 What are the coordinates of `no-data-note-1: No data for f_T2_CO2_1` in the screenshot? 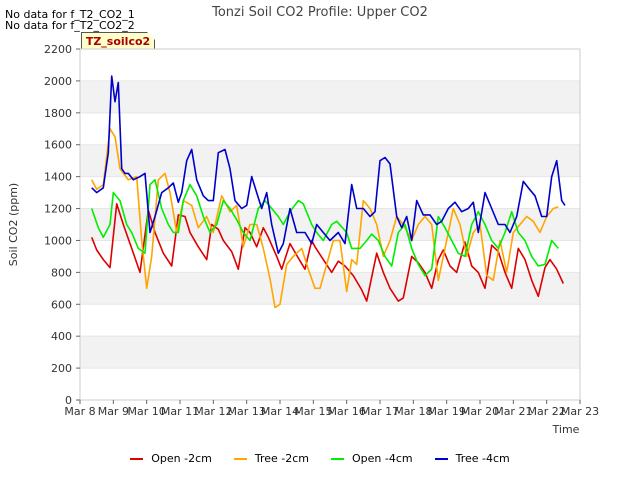 It's located at (70, 14).